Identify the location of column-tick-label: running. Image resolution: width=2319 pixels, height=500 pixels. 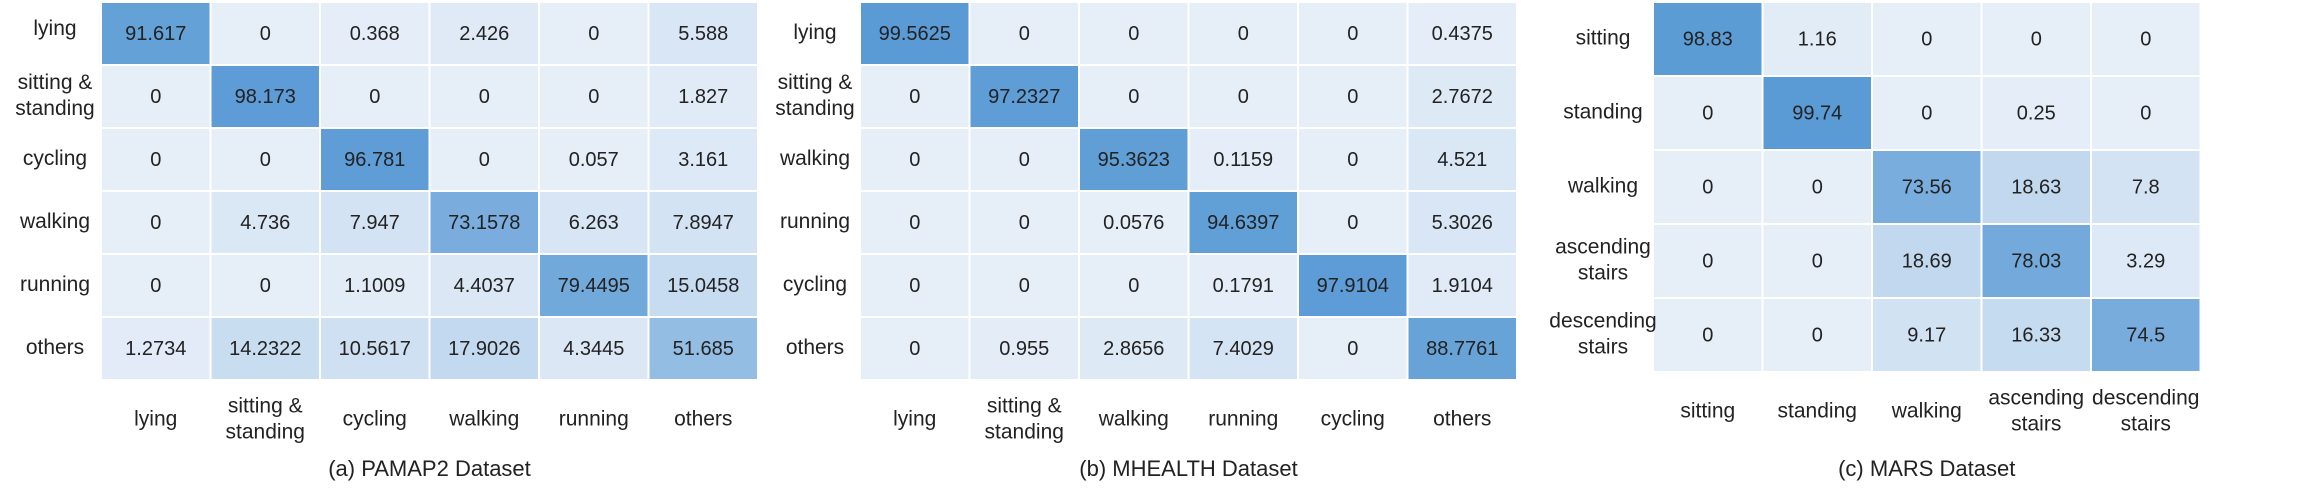
(1243, 419).